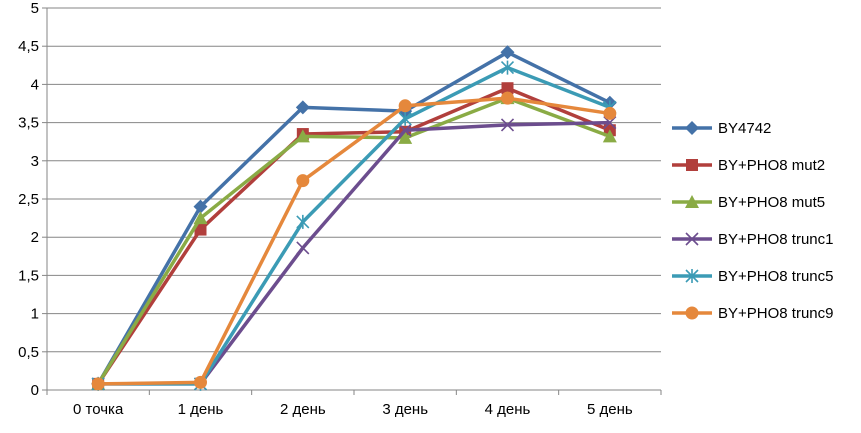 This screenshot has width=861, height=433. I want to click on y-tick-label: 3, so click(35, 161).